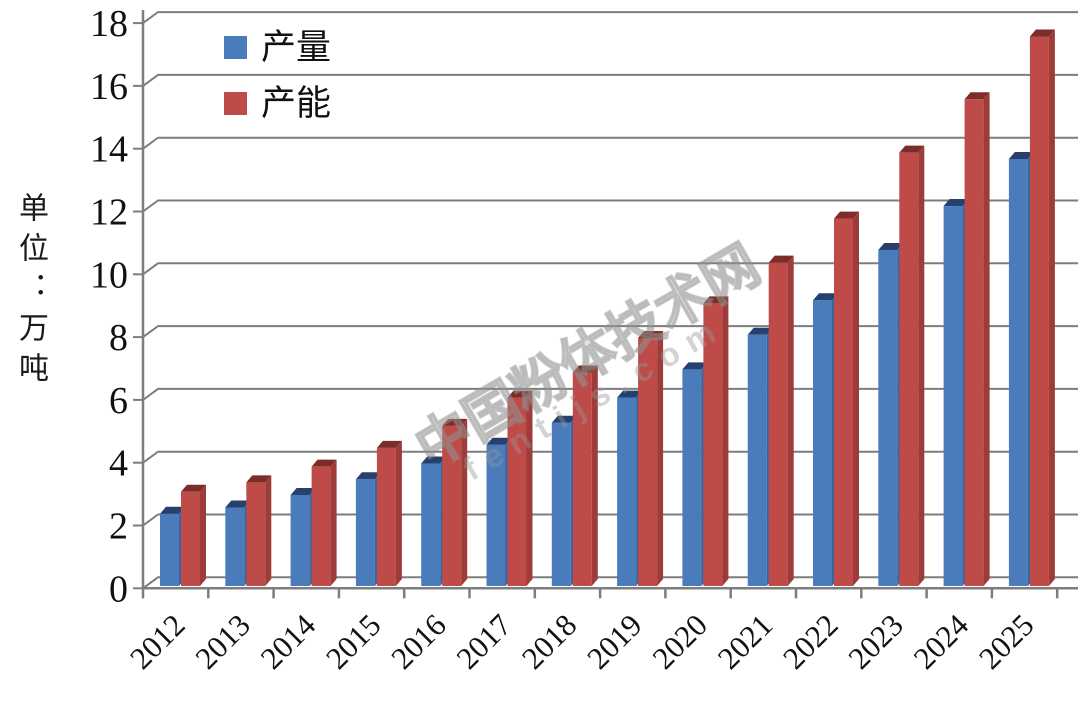  What do you see at coordinates (118, 401) in the screenshot?
I see `y-tick-label: 6` at bounding box center [118, 401].